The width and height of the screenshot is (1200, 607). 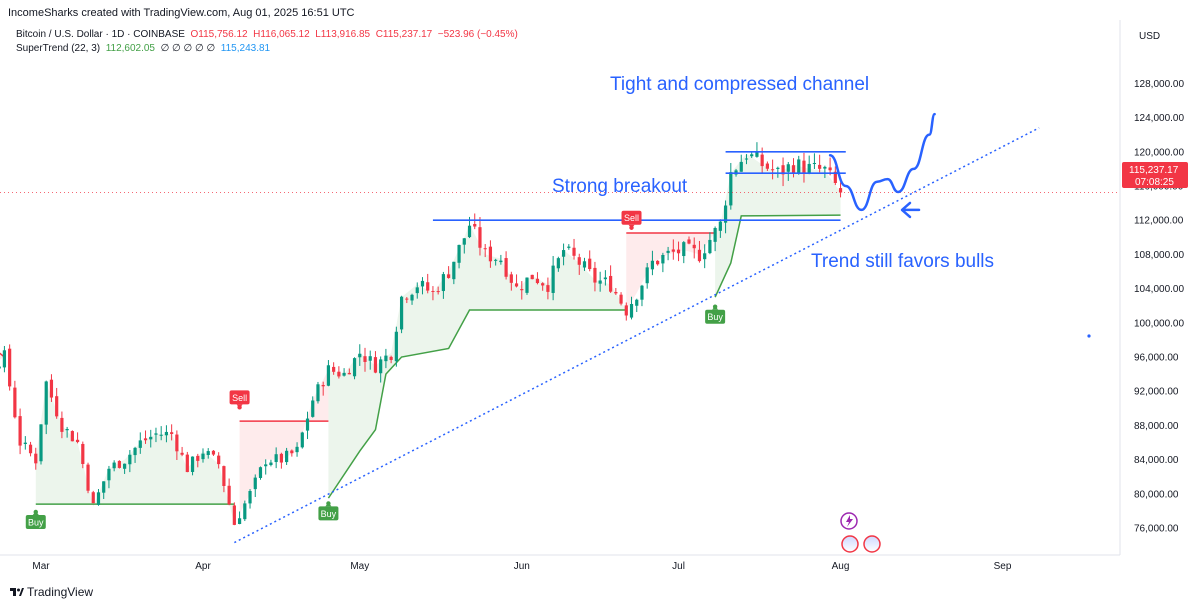 I want to click on time-tick-label: May, so click(x=359, y=566).